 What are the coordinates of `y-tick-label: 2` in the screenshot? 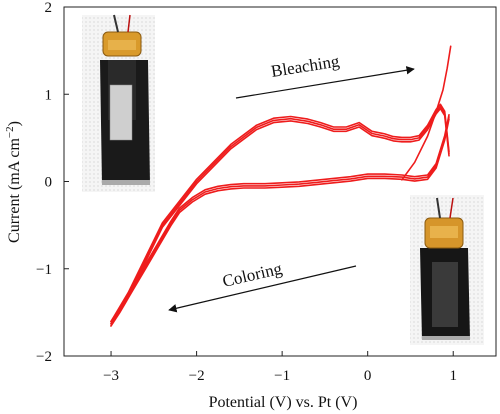 It's located at (49, 8).